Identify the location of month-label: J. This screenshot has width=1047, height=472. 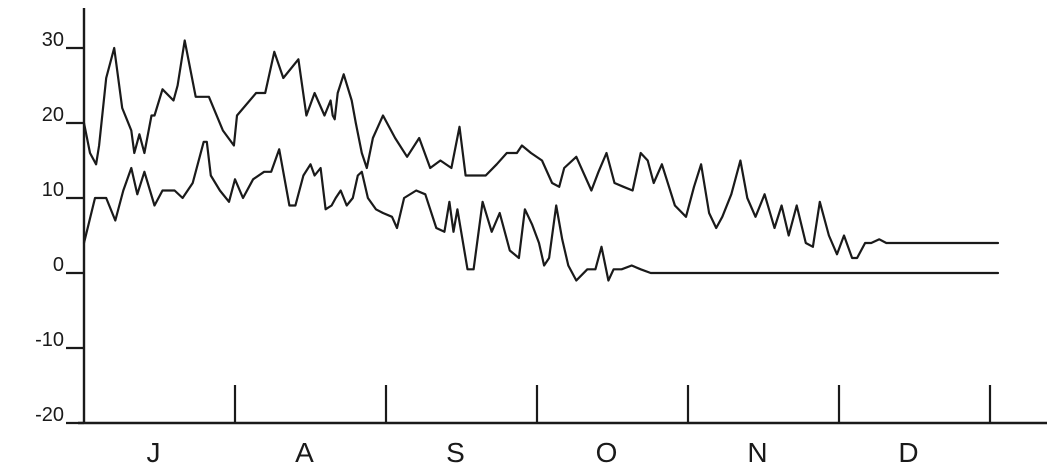
(154, 452).